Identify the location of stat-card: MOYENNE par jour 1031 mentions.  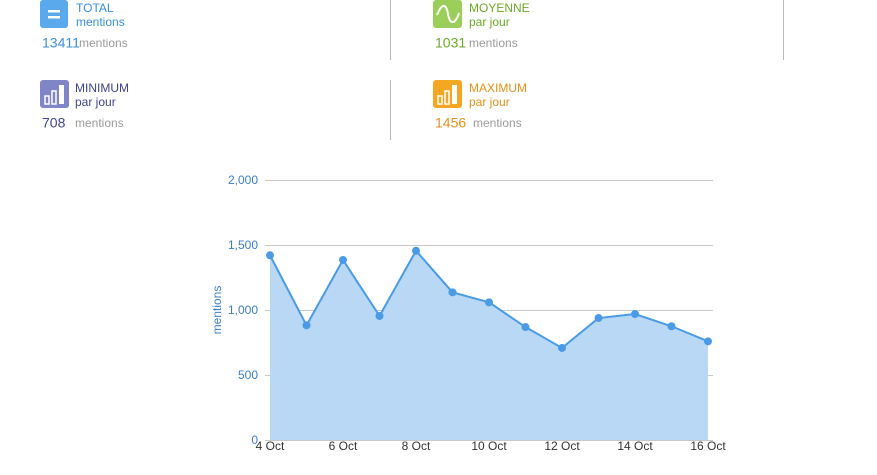
(481, 25).